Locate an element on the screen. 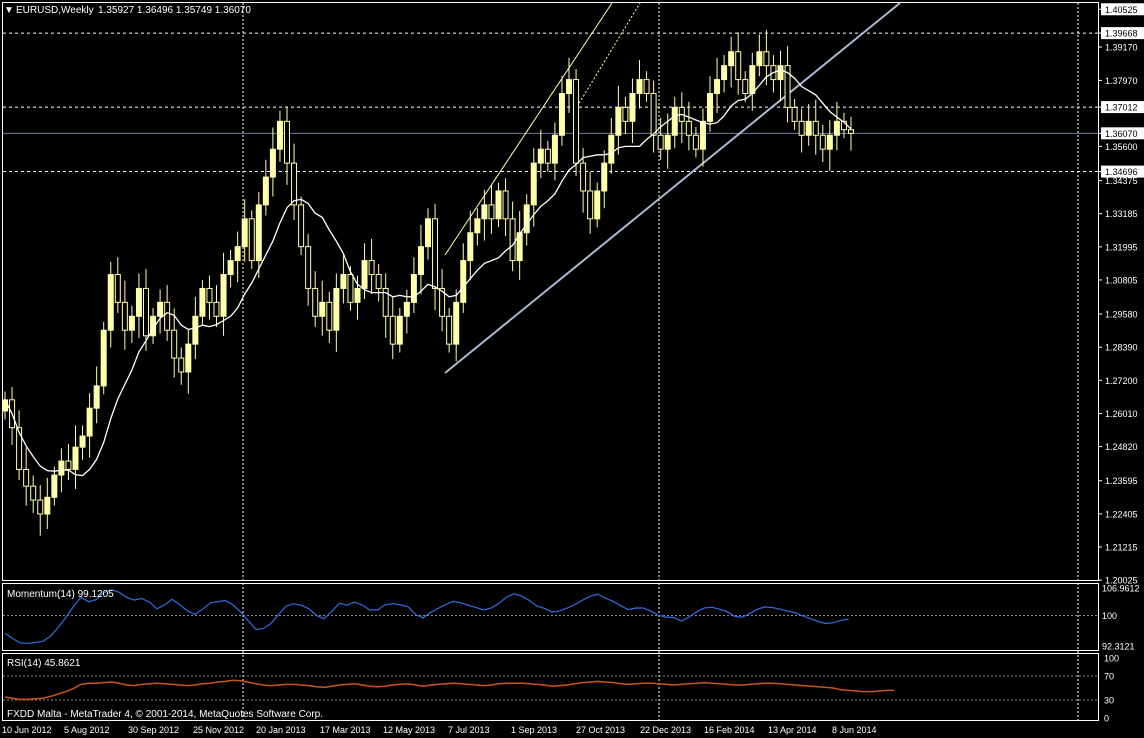 Image resolution: width=1144 pixels, height=738 pixels. price-tick-label: 1.36070 is located at coordinates (1121, 134).